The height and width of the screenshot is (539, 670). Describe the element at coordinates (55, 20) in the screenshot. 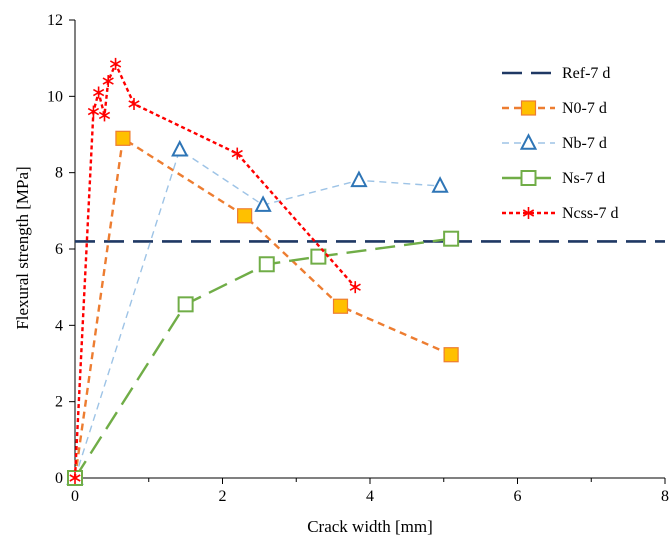

I see `y-tick-label: 12` at that location.